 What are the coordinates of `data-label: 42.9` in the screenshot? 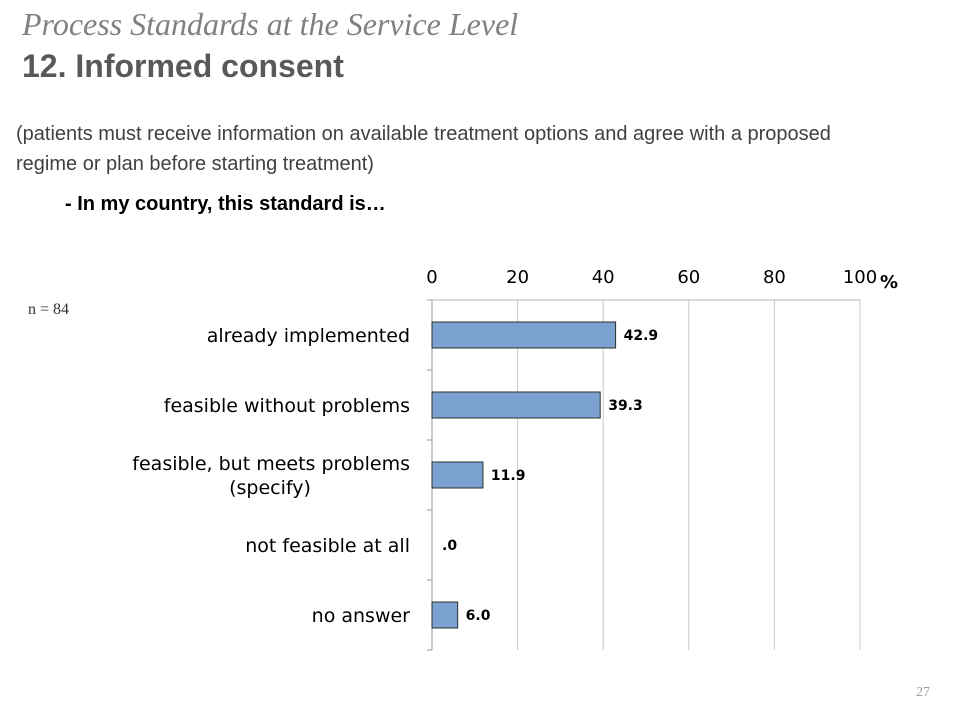 It's located at (641, 336).